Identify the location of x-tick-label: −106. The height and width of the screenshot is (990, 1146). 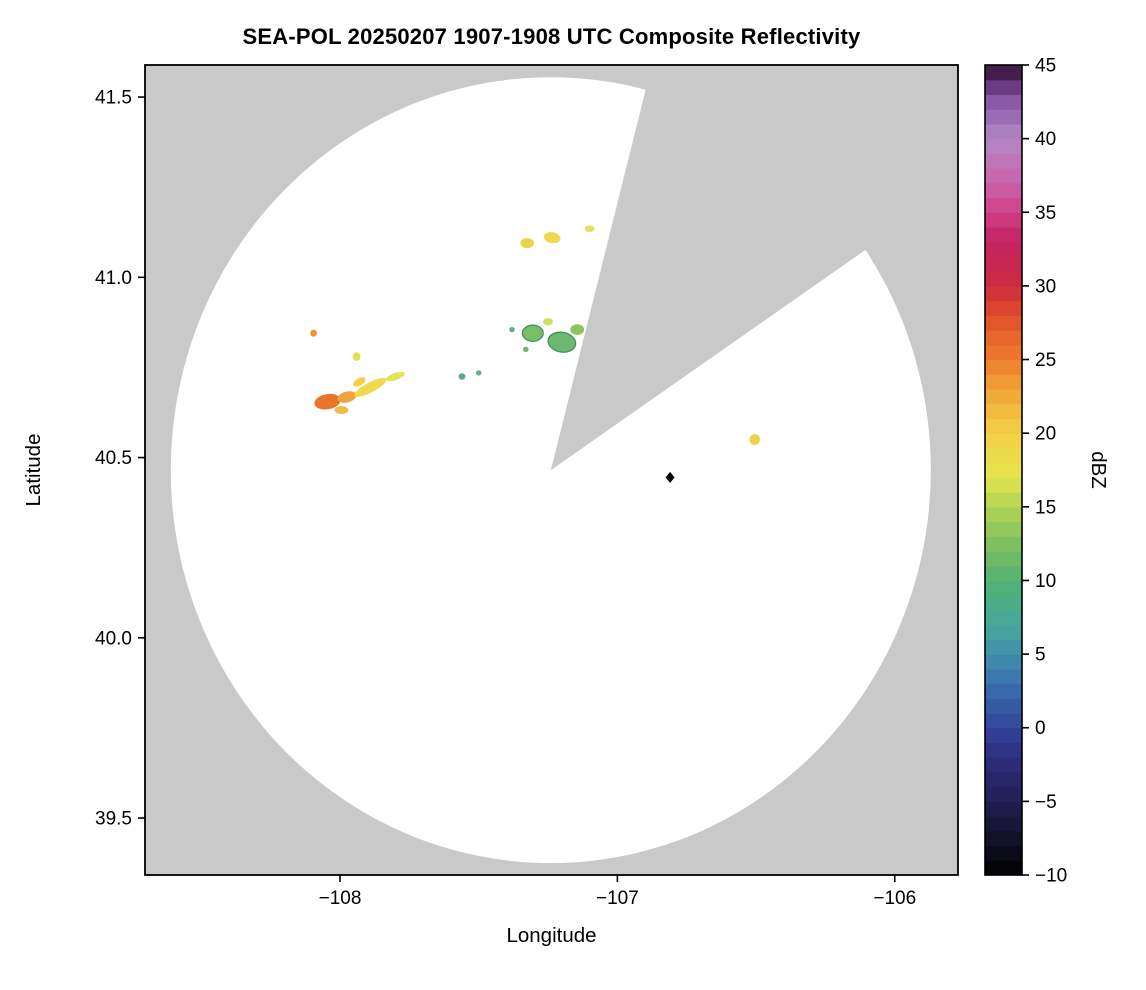
(894, 898).